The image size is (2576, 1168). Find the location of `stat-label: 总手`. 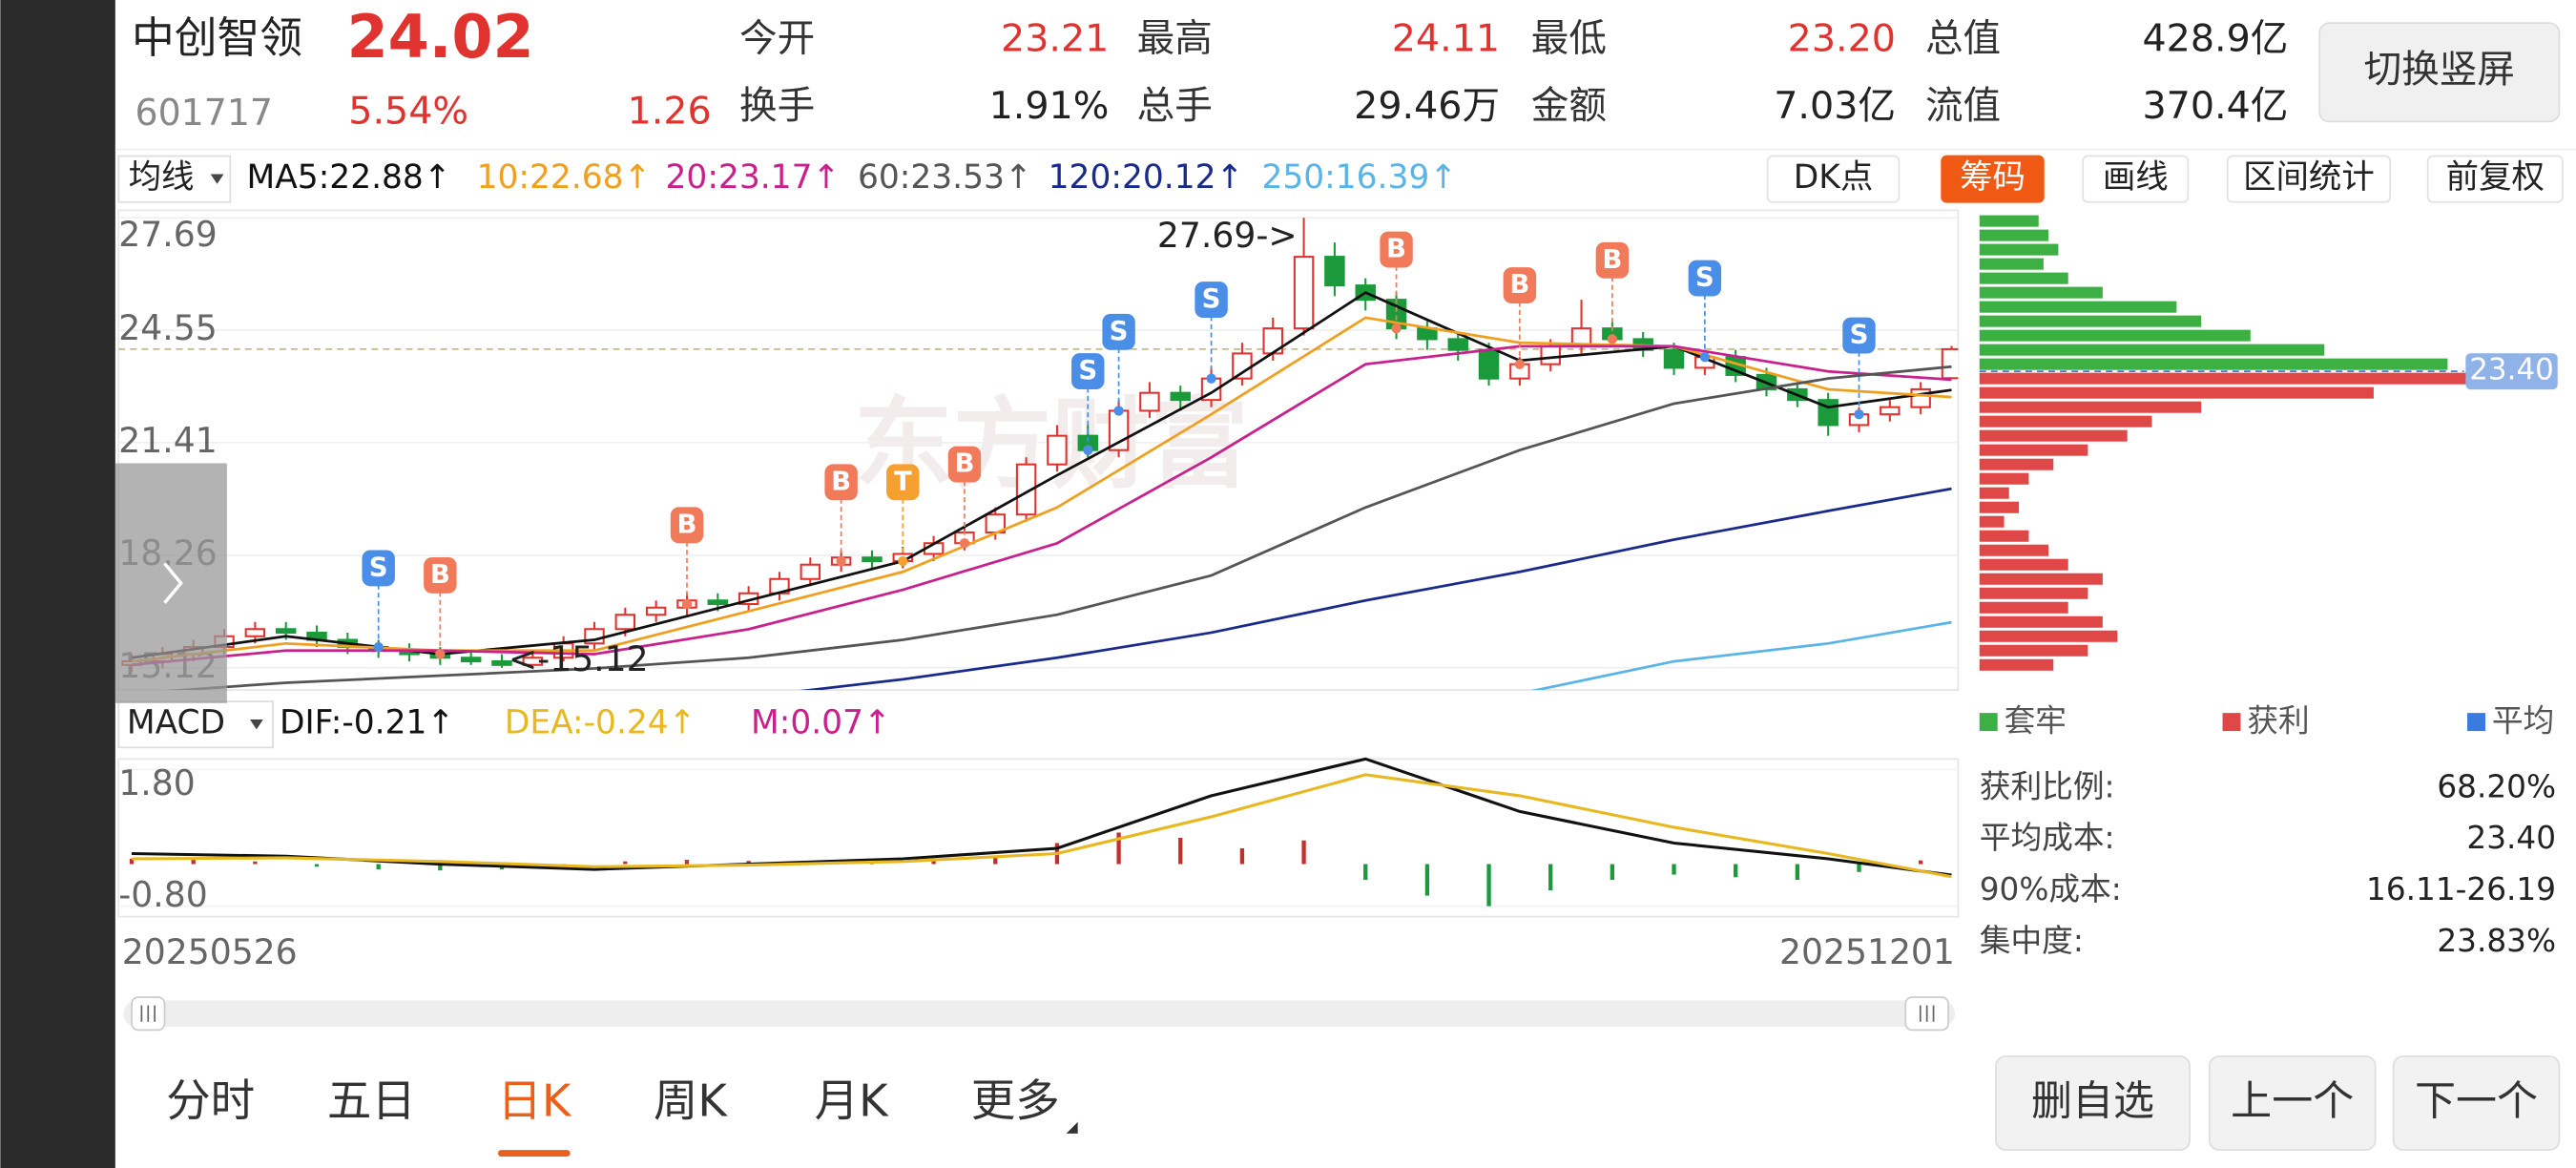

stat-label: 总手 is located at coordinates (1175, 106).